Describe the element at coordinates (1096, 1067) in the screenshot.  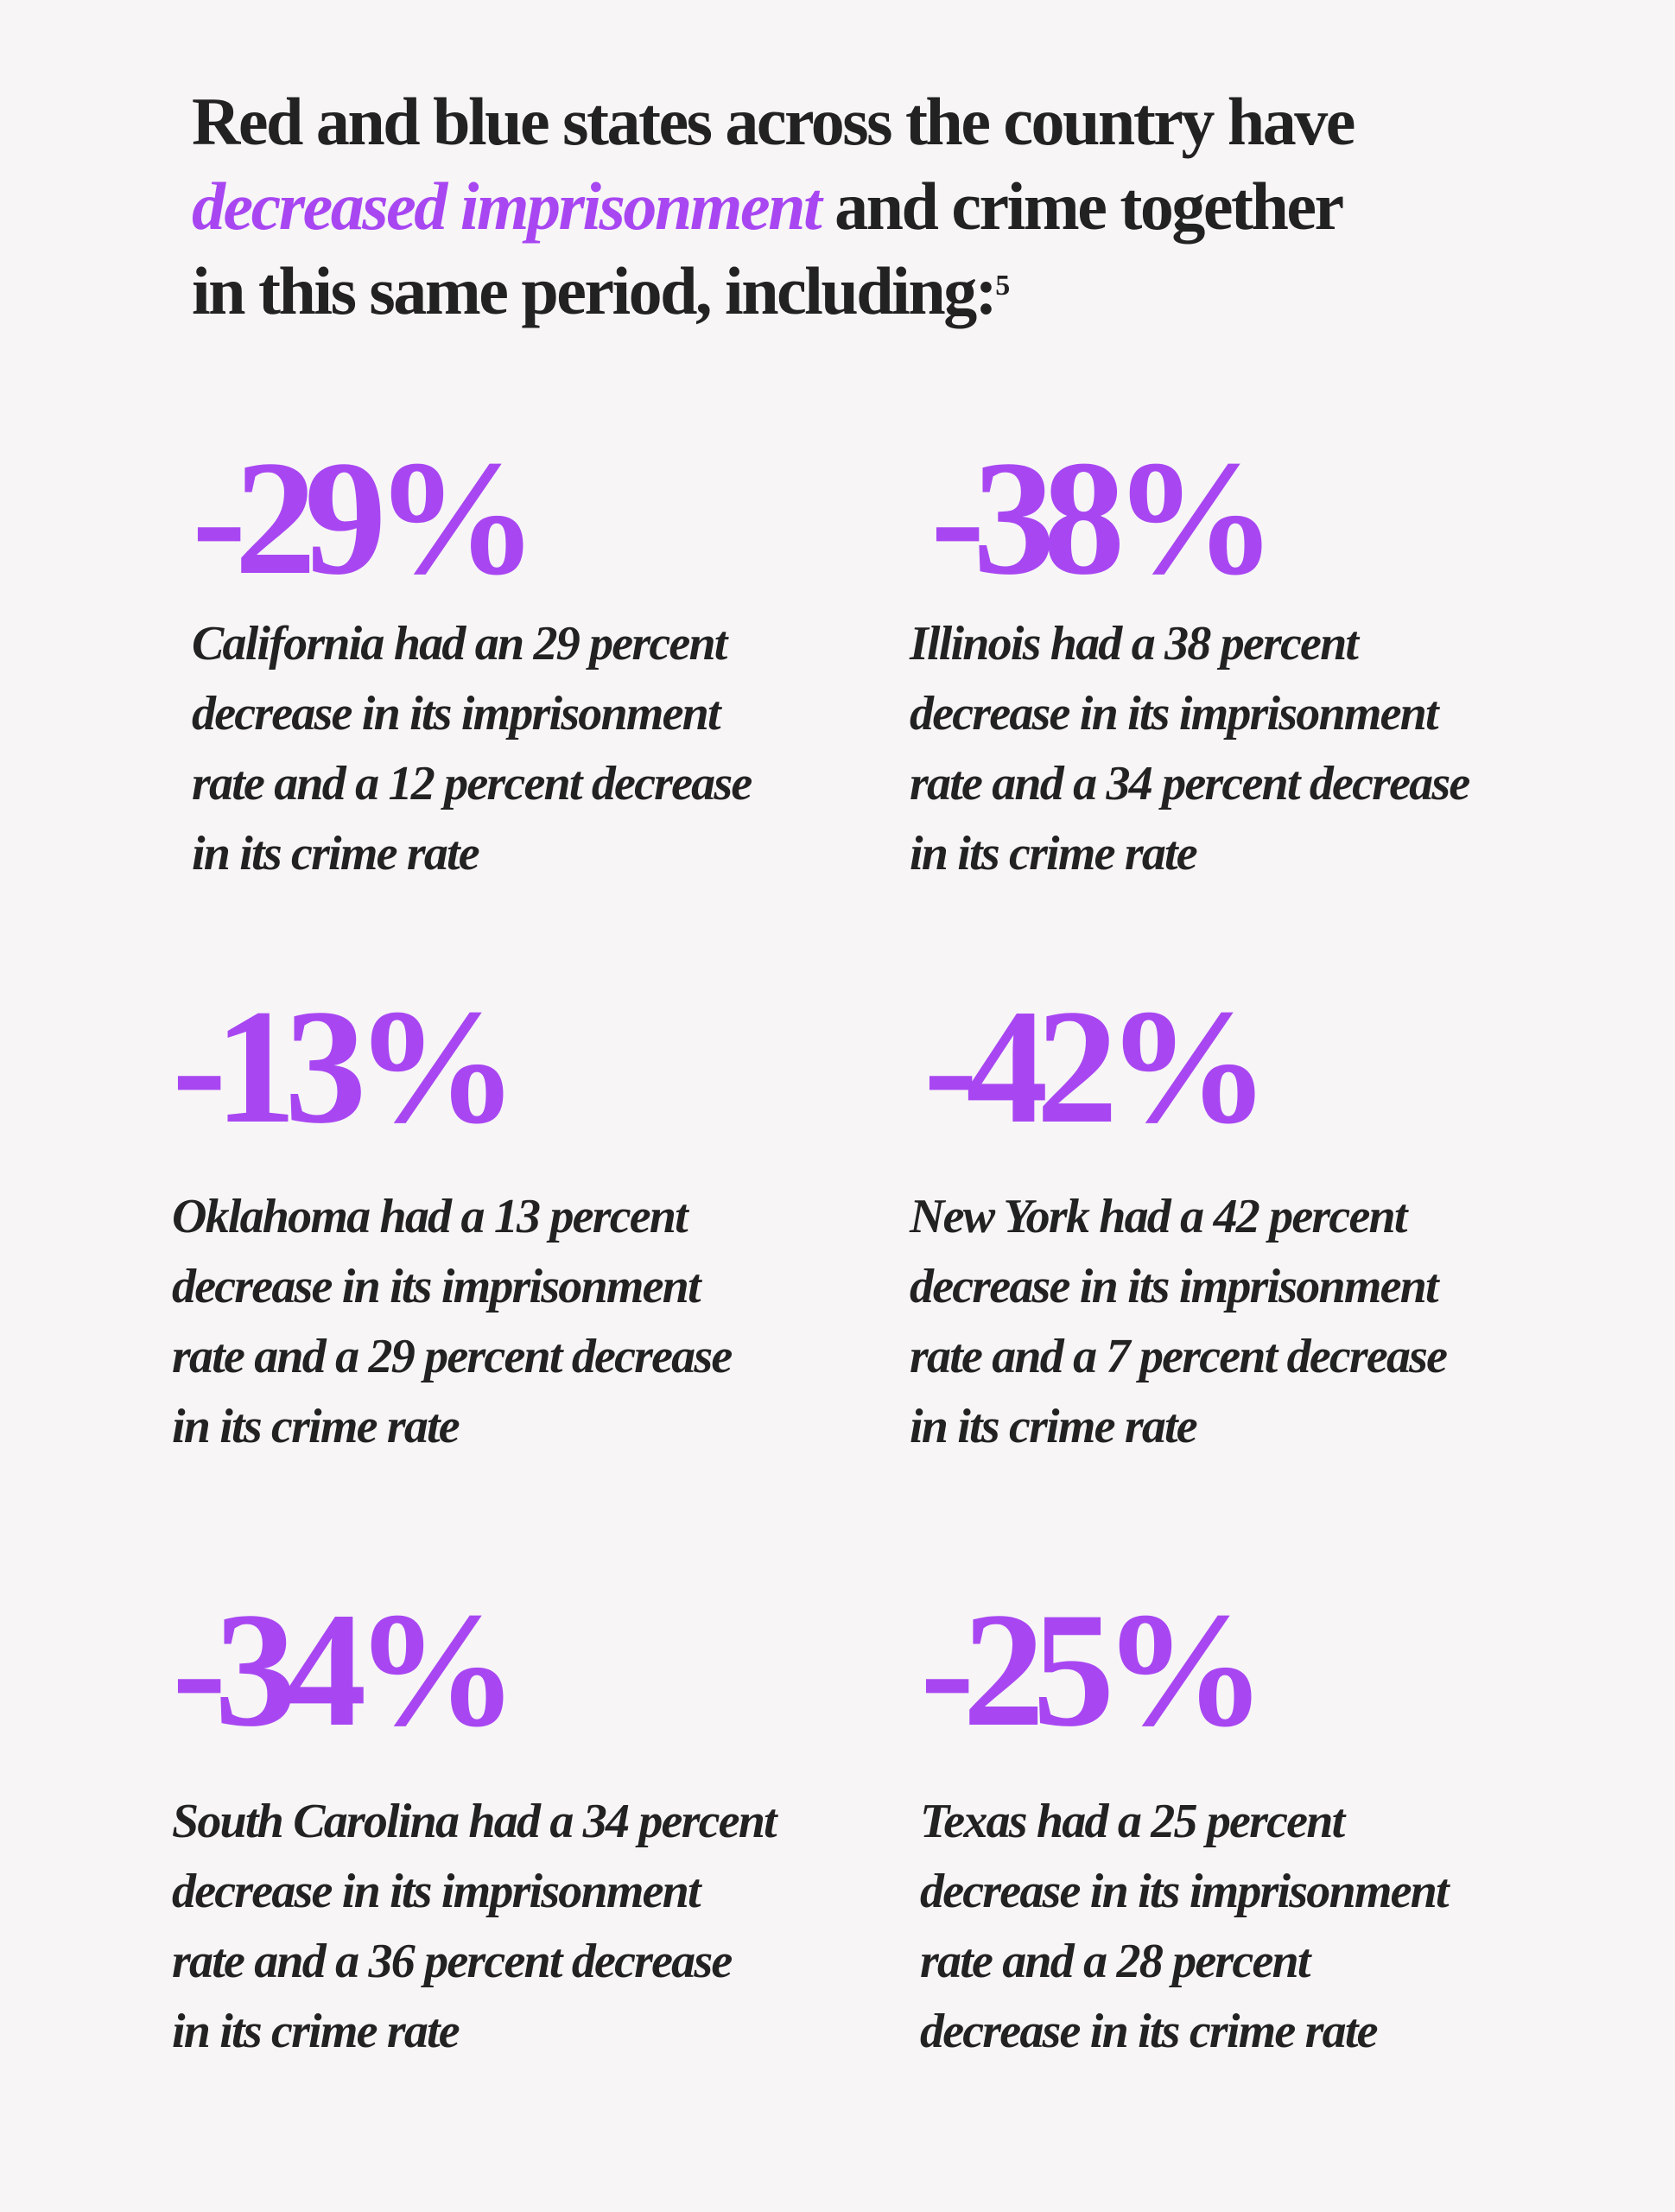
I see `stat-value: -42%` at that location.